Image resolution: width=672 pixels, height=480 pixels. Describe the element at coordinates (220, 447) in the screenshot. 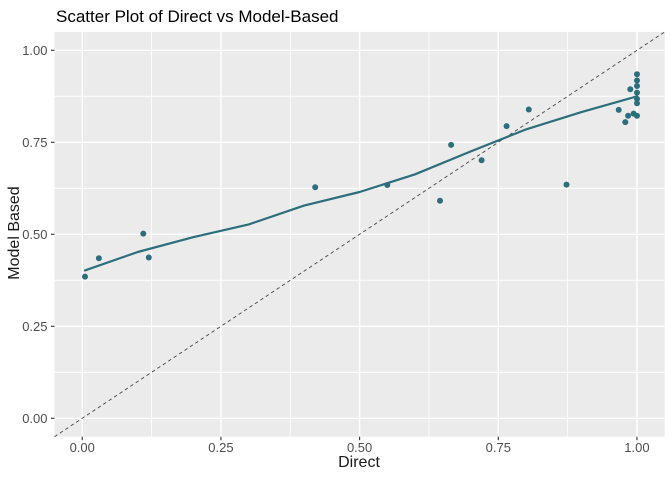

I see `x-tick-label: 0.25` at that location.